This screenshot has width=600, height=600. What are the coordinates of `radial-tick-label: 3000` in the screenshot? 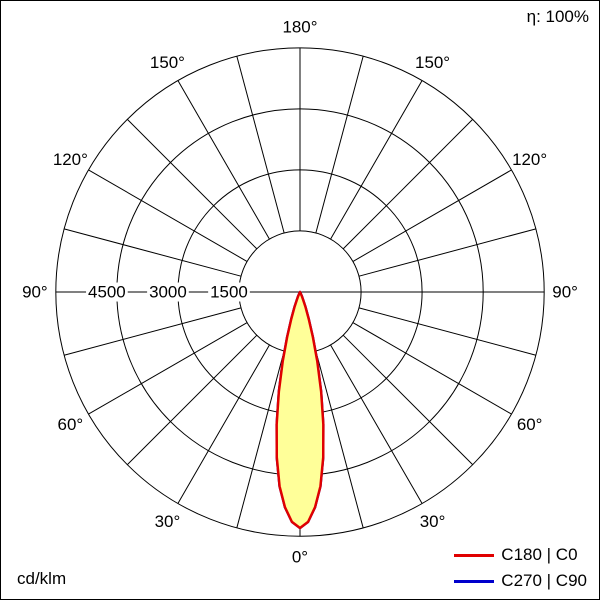 It's located at (168, 292).